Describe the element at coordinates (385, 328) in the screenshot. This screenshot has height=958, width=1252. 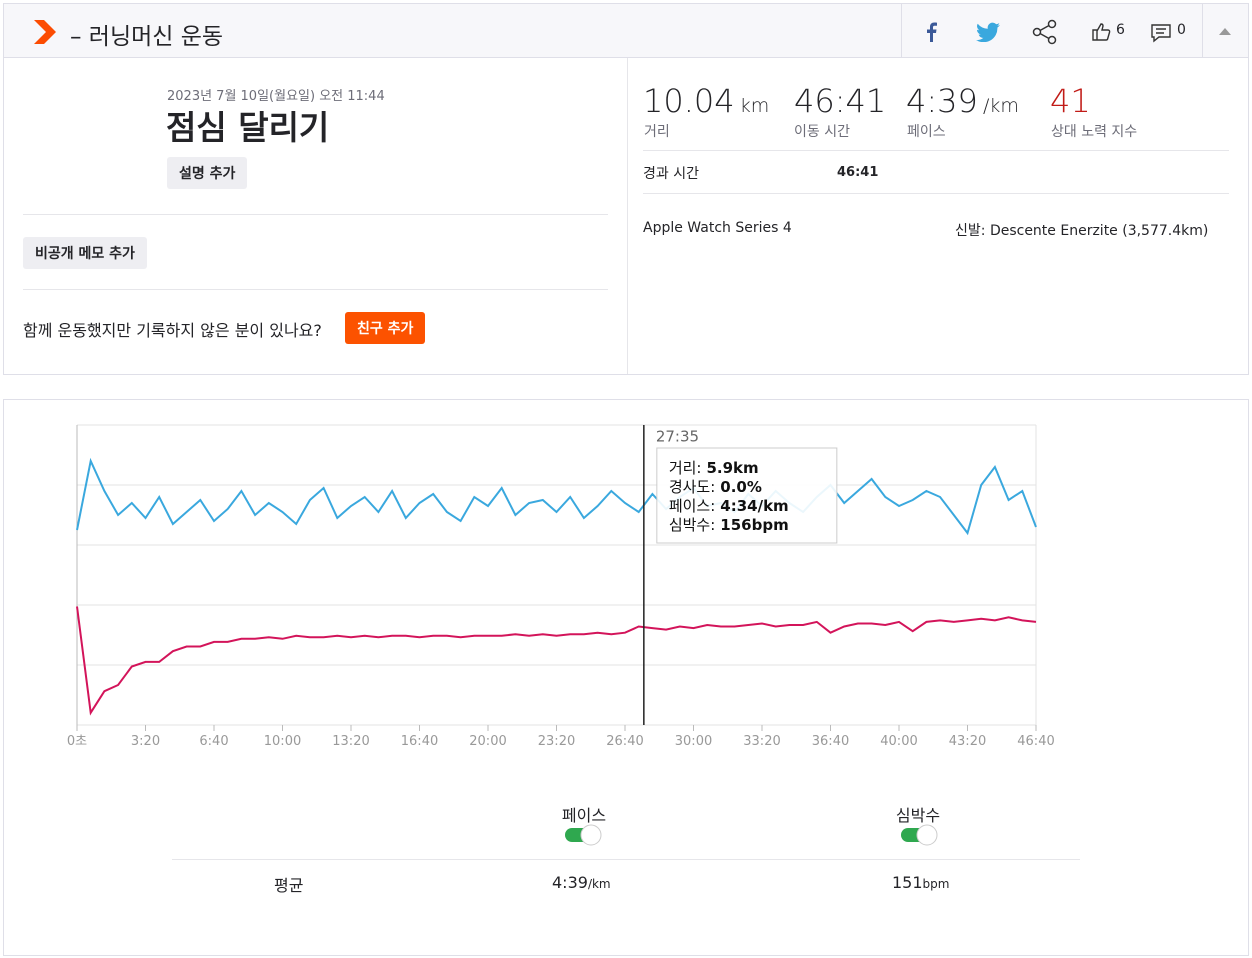
I see `add-friend-button: 친구 추가` at that location.